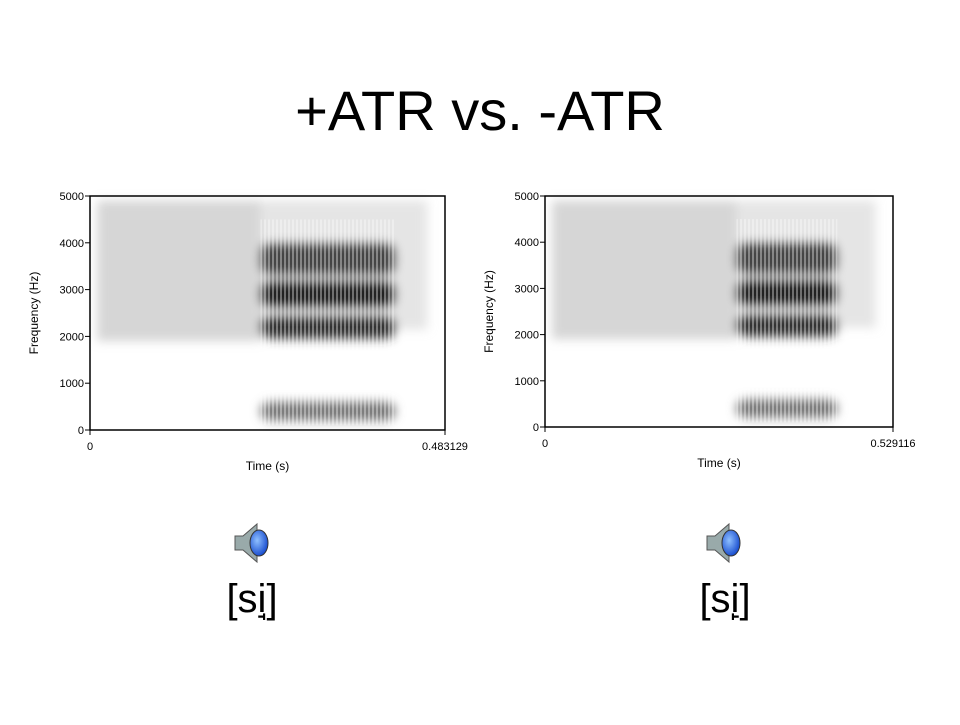 The image size is (960, 725). What do you see at coordinates (445, 447) in the screenshot?
I see `x-tick-label: 0.483129` at bounding box center [445, 447].